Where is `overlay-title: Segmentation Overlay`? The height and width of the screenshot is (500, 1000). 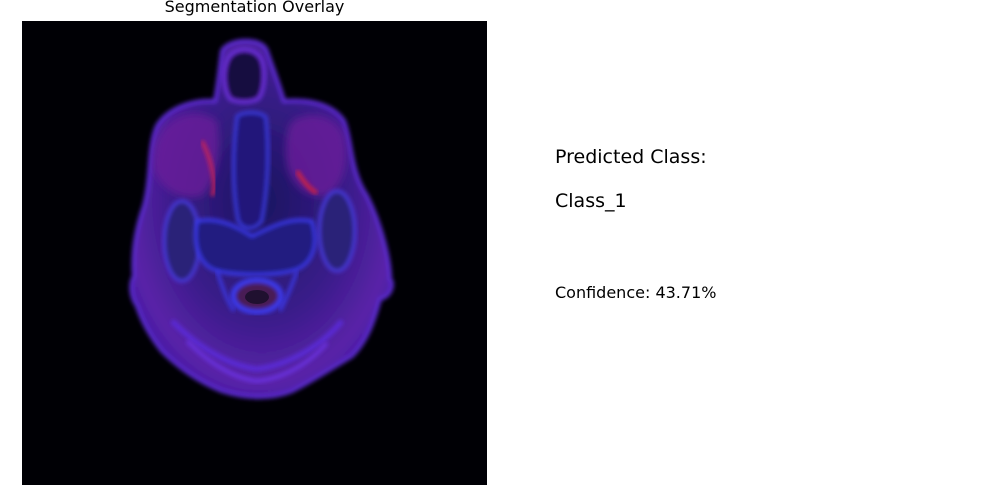
overlay-title: Segmentation Overlay is located at coordinates (254, 8).